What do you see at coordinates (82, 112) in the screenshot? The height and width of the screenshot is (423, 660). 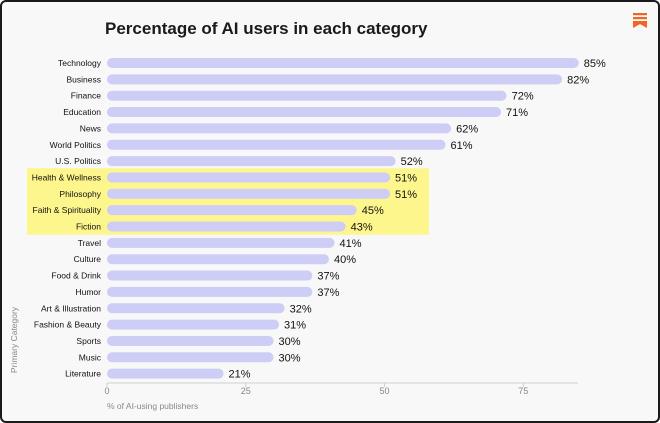 I see `category-label: Education` at bounding box center [82, 112].